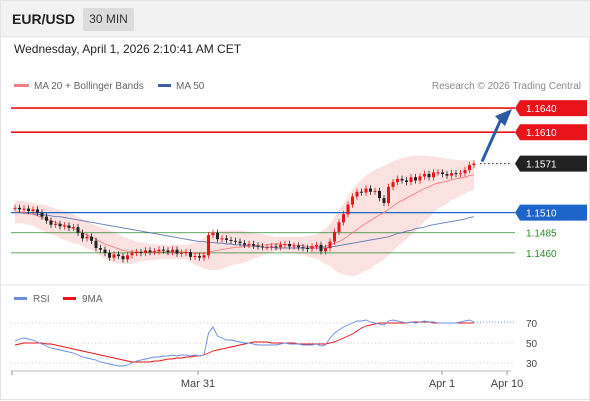 The image size is (590, 401). I want to click on pivot-level-label: 1.1510, so click(541, 214).